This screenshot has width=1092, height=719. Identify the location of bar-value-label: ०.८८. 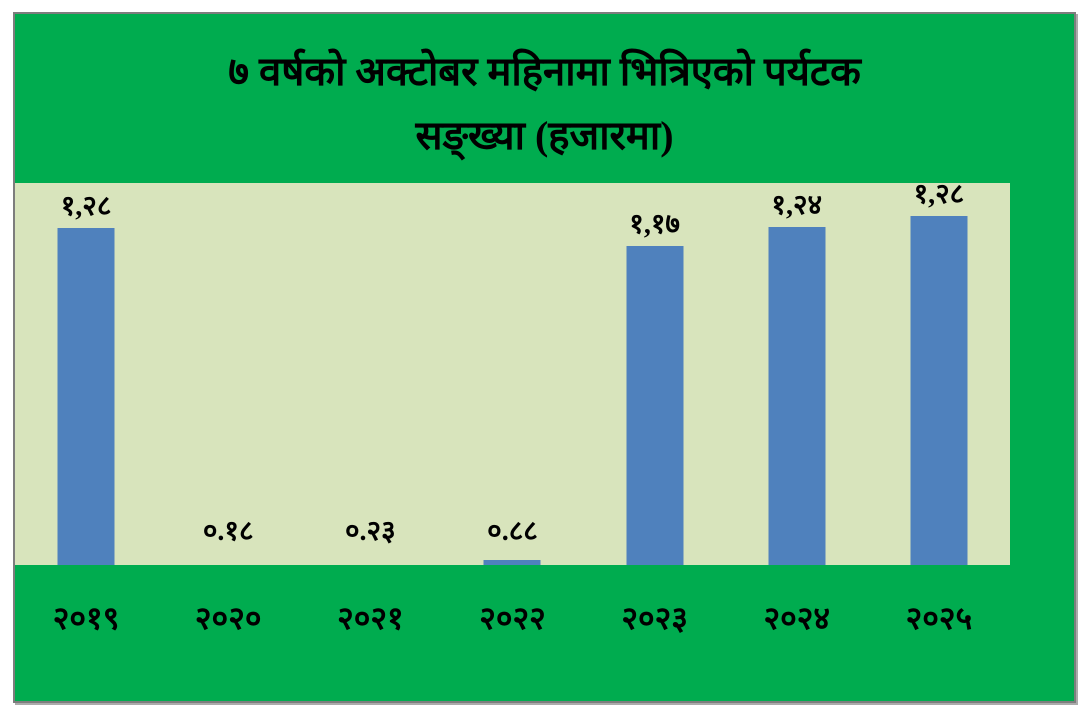
(512, 531).